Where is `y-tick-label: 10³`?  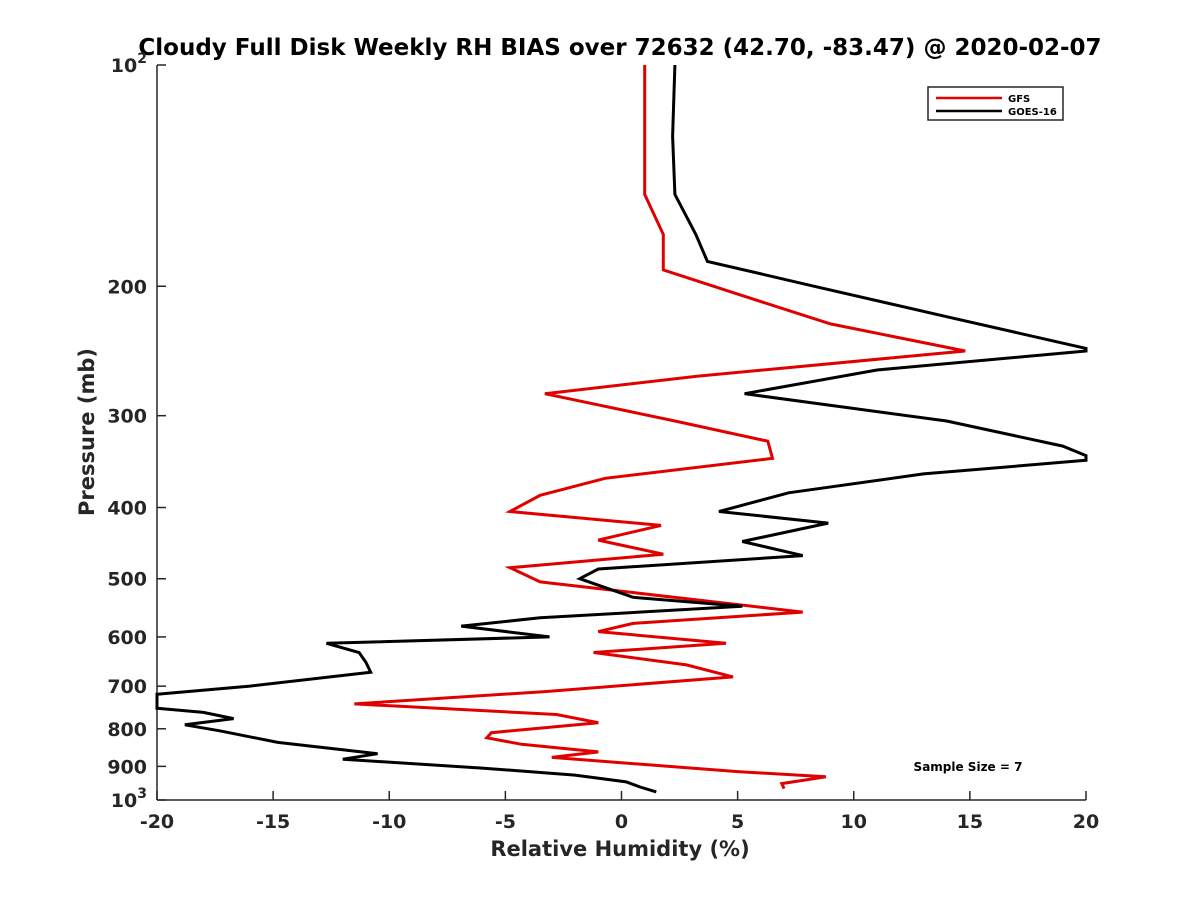 y-tick-label: 10³ is located at coordinates (129, 799).